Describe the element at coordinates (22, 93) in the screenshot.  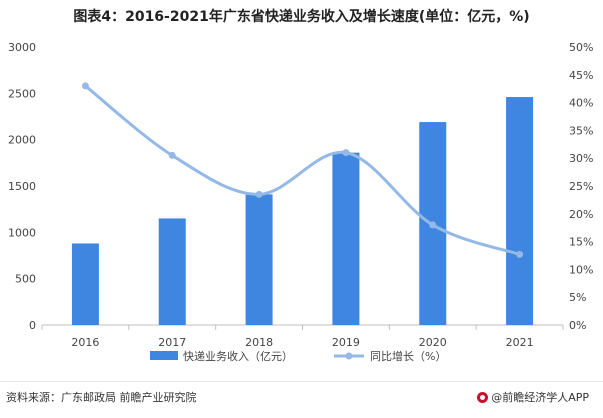
I see `y-left-tick-label: 2500` at that location.